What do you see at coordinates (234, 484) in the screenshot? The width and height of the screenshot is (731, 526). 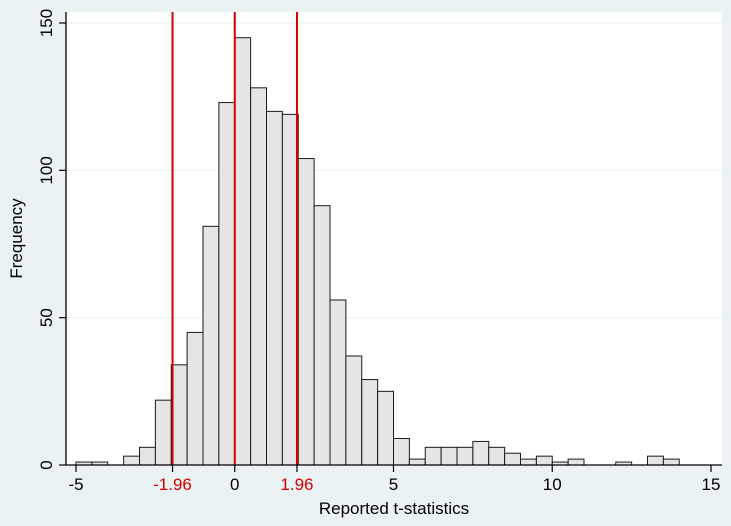 I see `x-tick-label: 0` at bounding box center [234, 484].